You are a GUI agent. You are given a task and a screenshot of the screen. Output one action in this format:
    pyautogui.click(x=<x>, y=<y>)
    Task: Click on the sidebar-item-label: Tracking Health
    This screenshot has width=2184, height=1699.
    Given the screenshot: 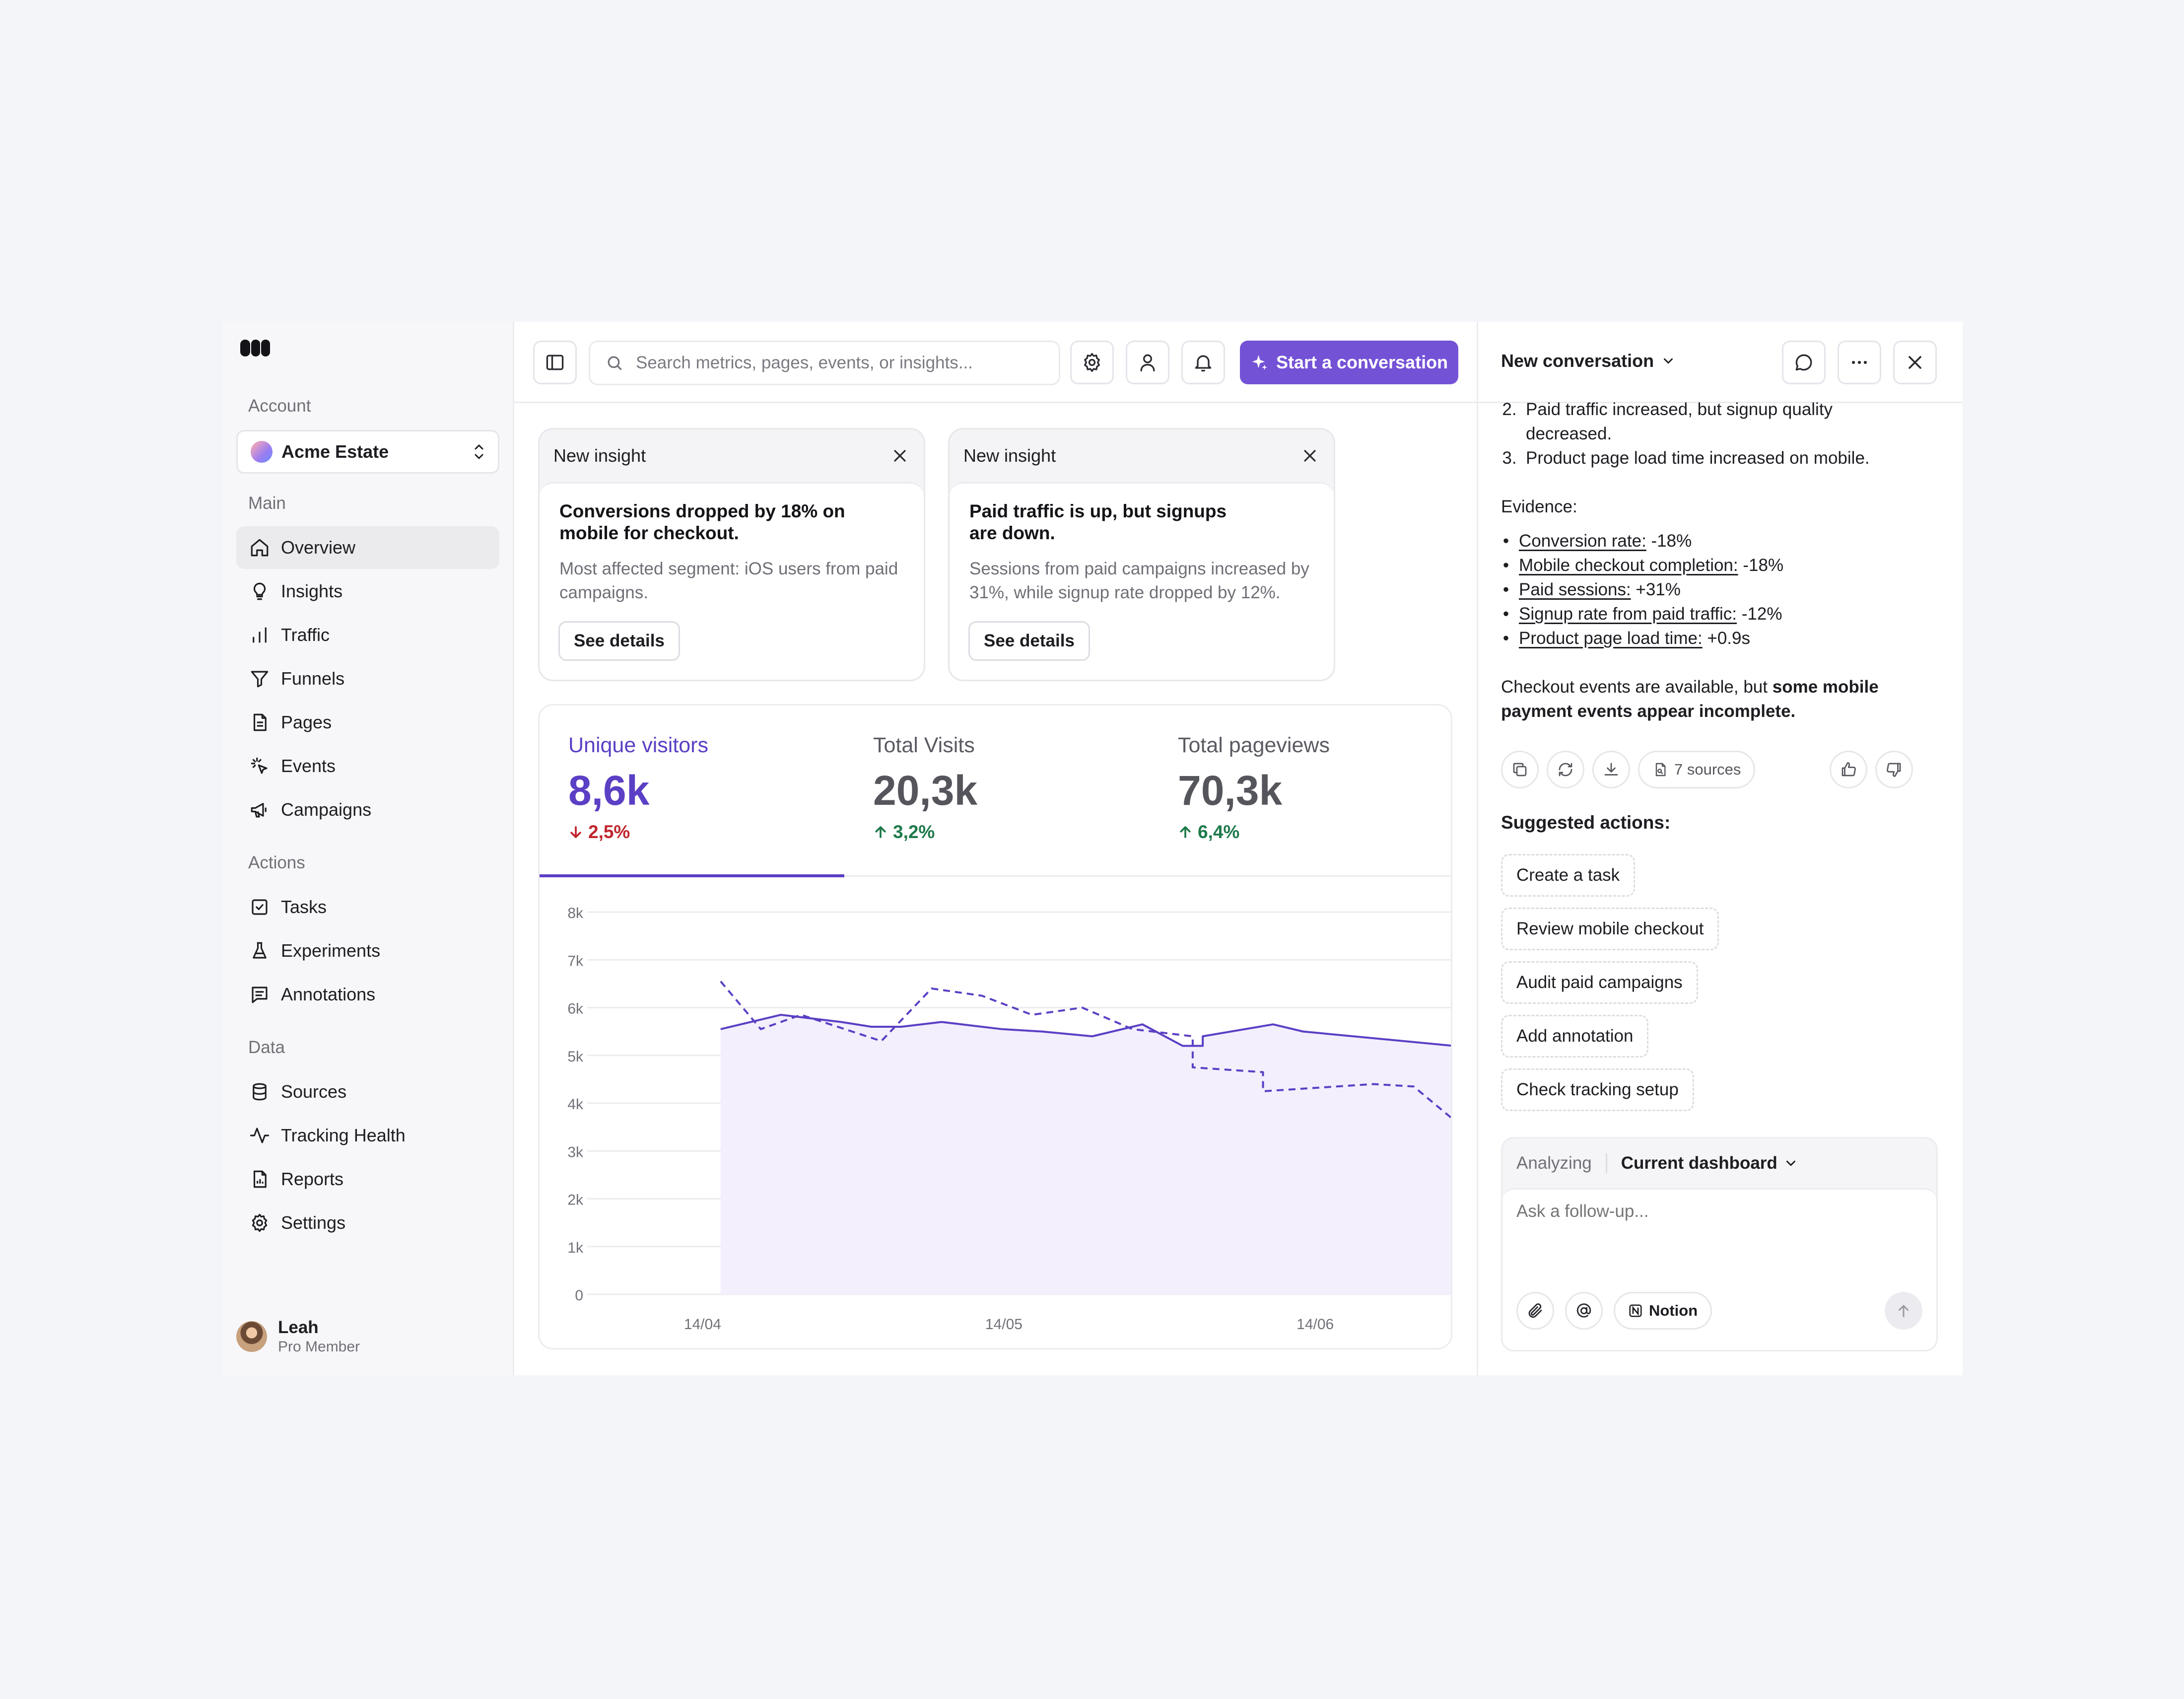 What is the action you would take?
    pyautogui.click(x=343, y=1135)
    